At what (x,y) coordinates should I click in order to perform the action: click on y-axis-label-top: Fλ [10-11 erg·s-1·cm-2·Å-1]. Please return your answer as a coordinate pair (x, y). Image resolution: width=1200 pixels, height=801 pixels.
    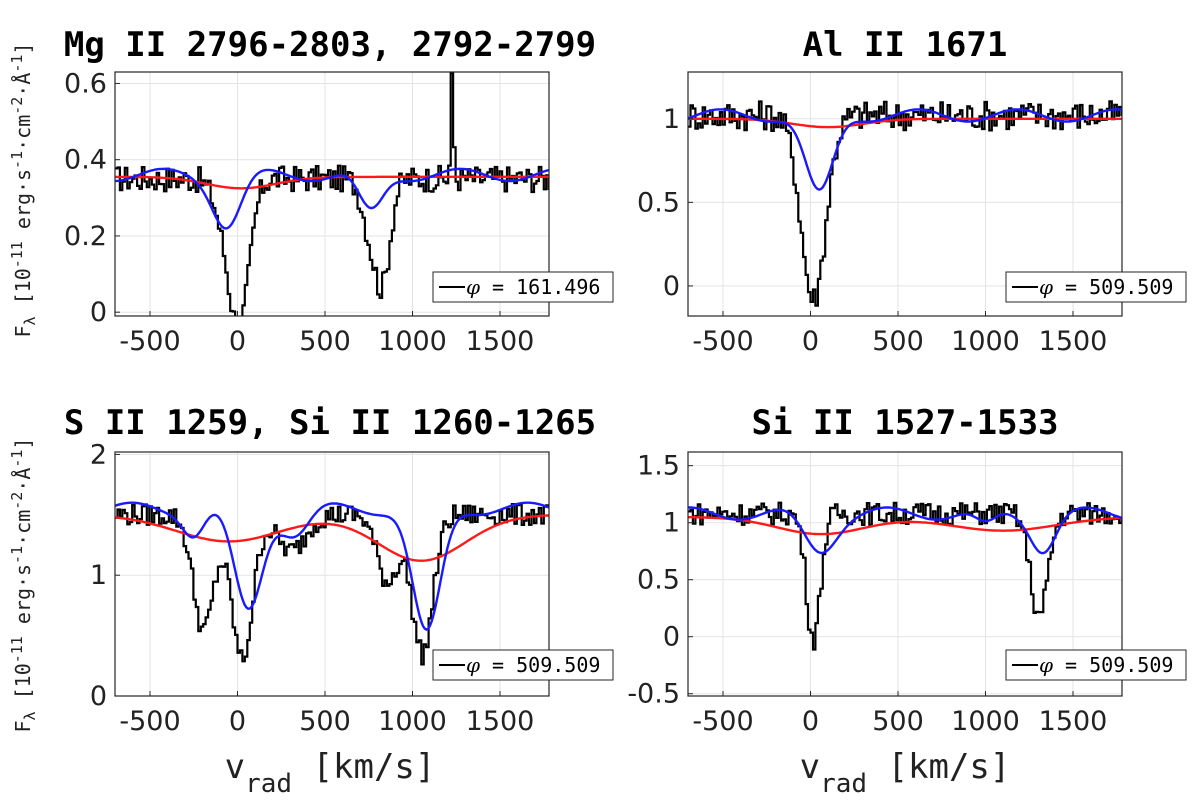
    Looking at the image, I should click on (23, 189).